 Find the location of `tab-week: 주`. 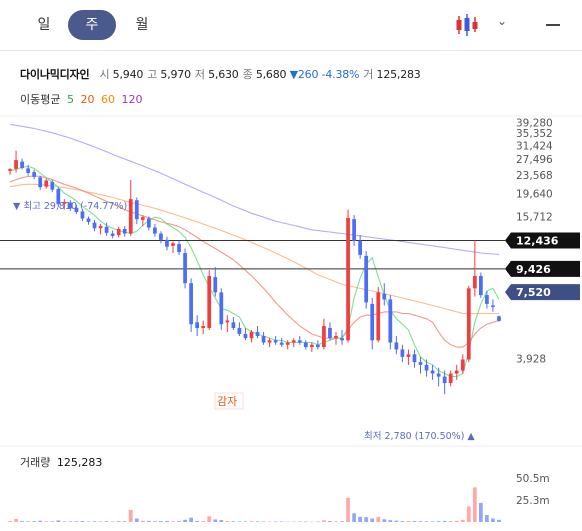

tab-week: 주 is located at coordinates (92, 25).